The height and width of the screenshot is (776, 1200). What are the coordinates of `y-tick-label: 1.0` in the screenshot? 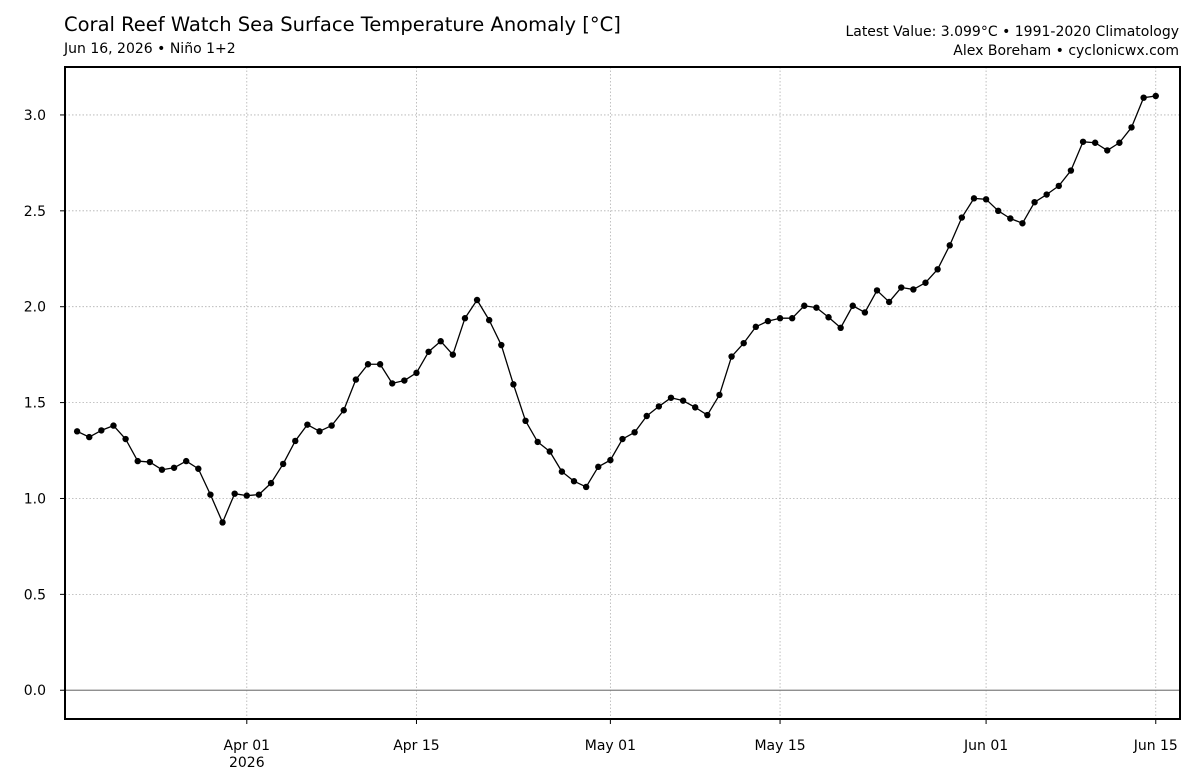 It's located at (35, 499).